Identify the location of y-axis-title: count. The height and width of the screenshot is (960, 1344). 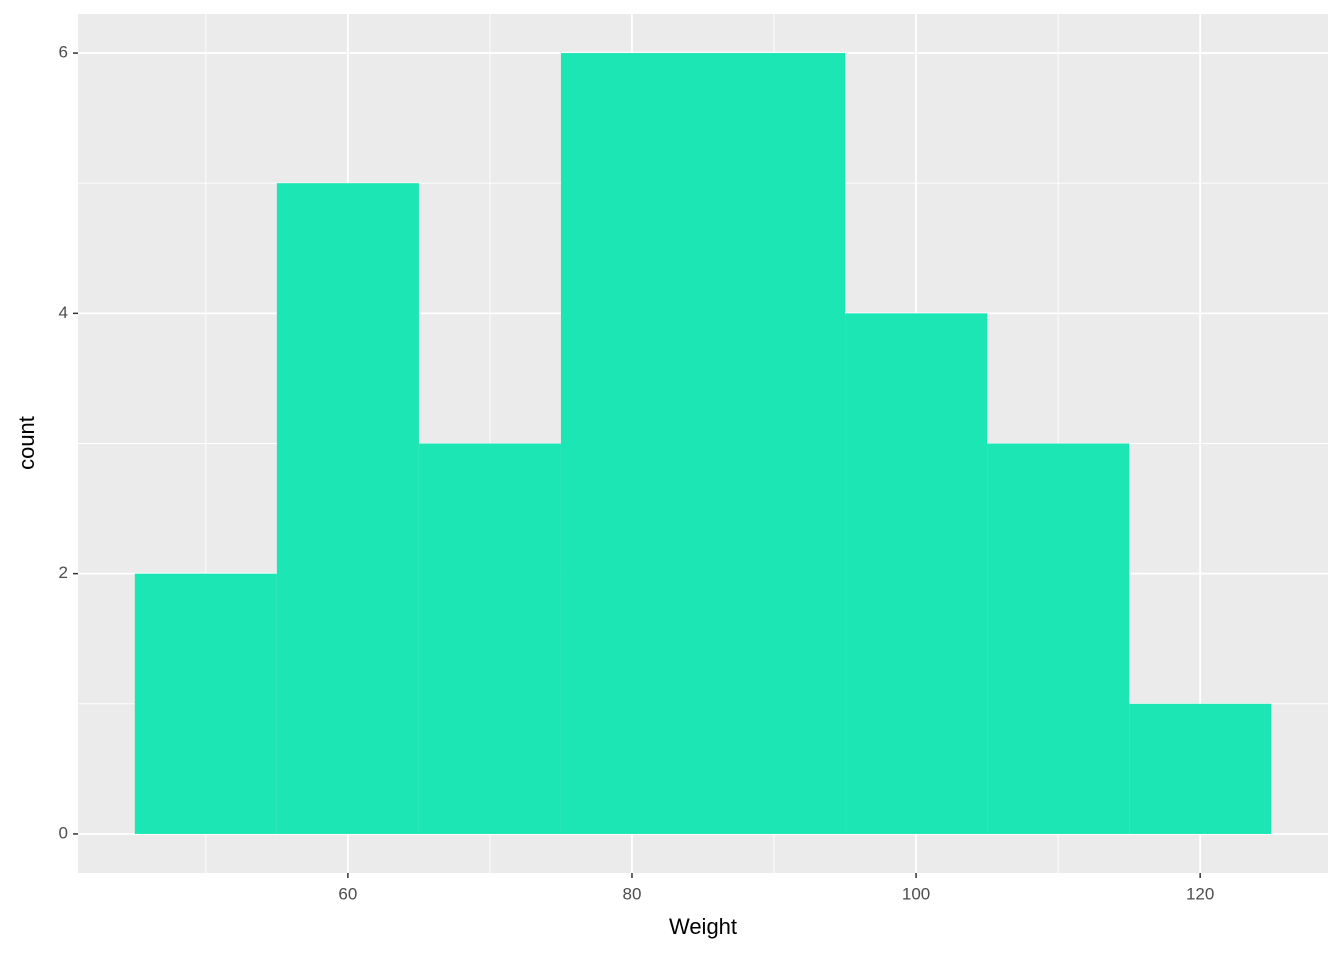
(26, 443).